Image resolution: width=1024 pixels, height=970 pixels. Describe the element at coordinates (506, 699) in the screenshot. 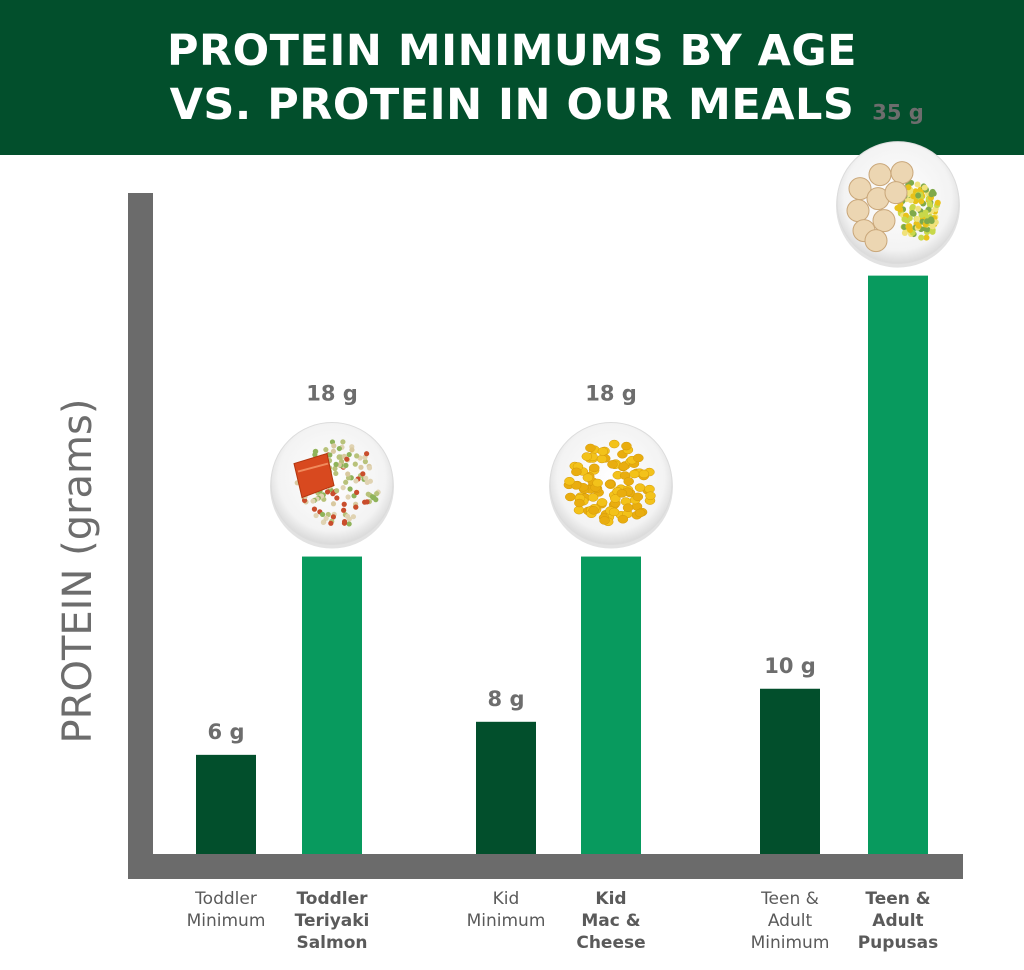

I see `value-label: 8 g` at that location.